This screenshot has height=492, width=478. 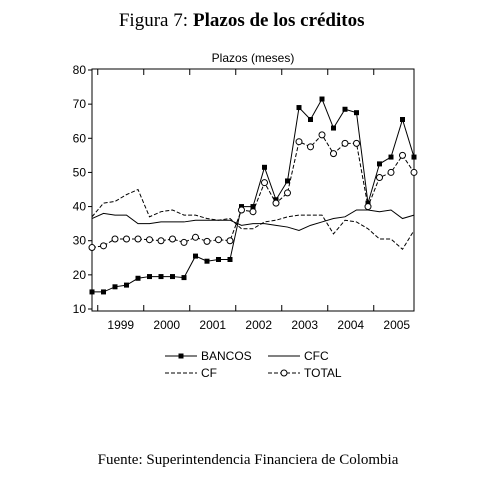 What do you see at coordinates (279, 20) in the screenshot?
I see `chart-title: Plazos de los créditos` at bounding box center [279, 20].